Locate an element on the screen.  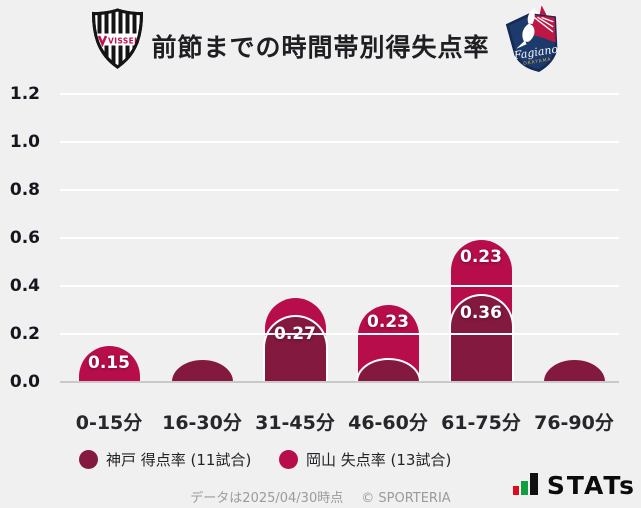
bar-value-label: 0.27 is located at coordinates (295, 334).